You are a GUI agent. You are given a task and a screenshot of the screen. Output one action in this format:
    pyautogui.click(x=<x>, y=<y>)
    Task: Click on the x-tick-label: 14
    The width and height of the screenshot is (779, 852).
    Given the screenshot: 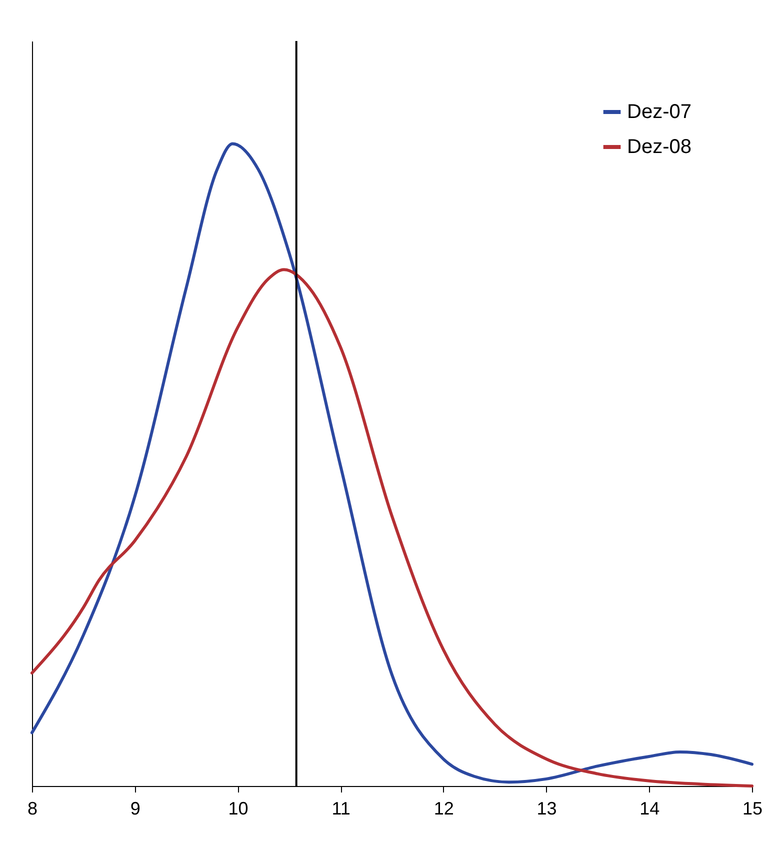 What is the action you would take?
    pyautogui.click(x=650, y=808)
    